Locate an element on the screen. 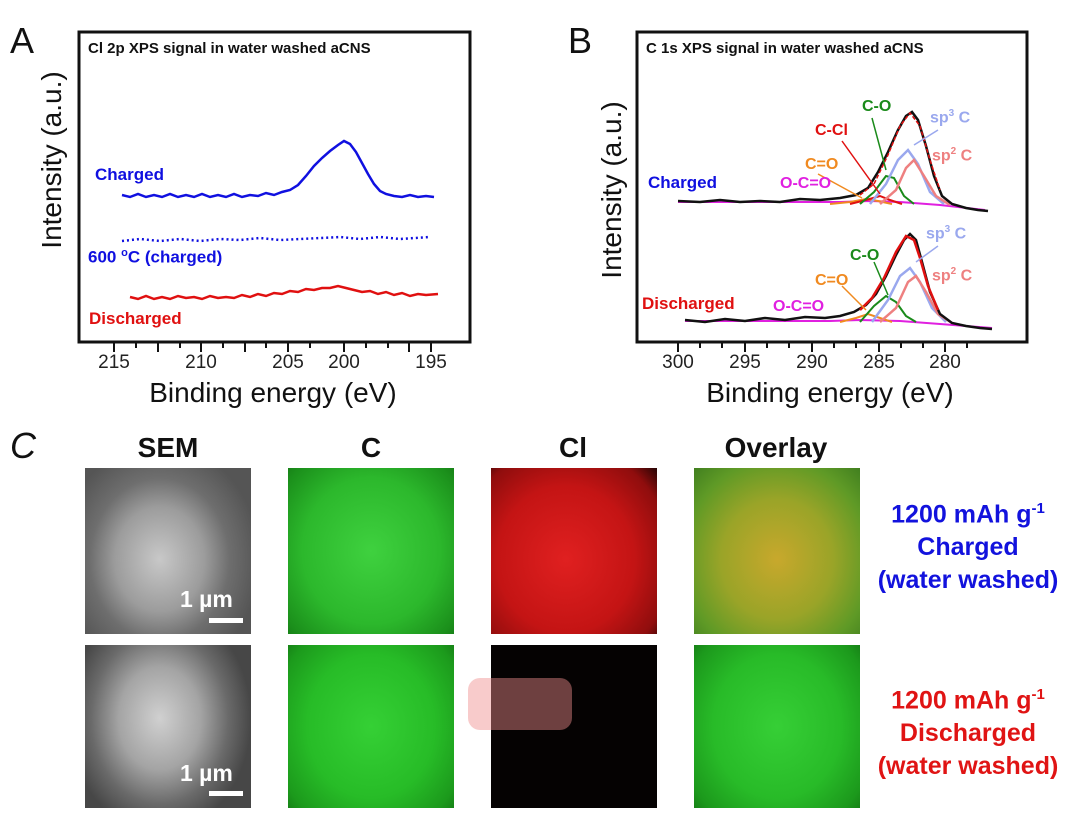 The width and height of the screenshot is (1080, 821). overlay-map-charged is located at coordinates (777, 551).